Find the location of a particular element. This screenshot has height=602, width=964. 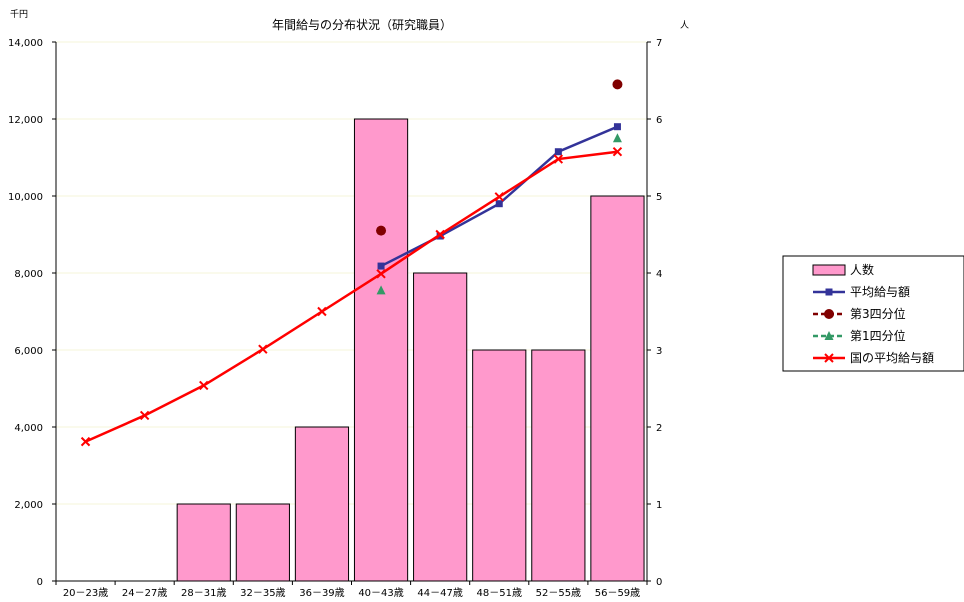

left-axis-unit: 千円 is located at coordinates (19, 14).